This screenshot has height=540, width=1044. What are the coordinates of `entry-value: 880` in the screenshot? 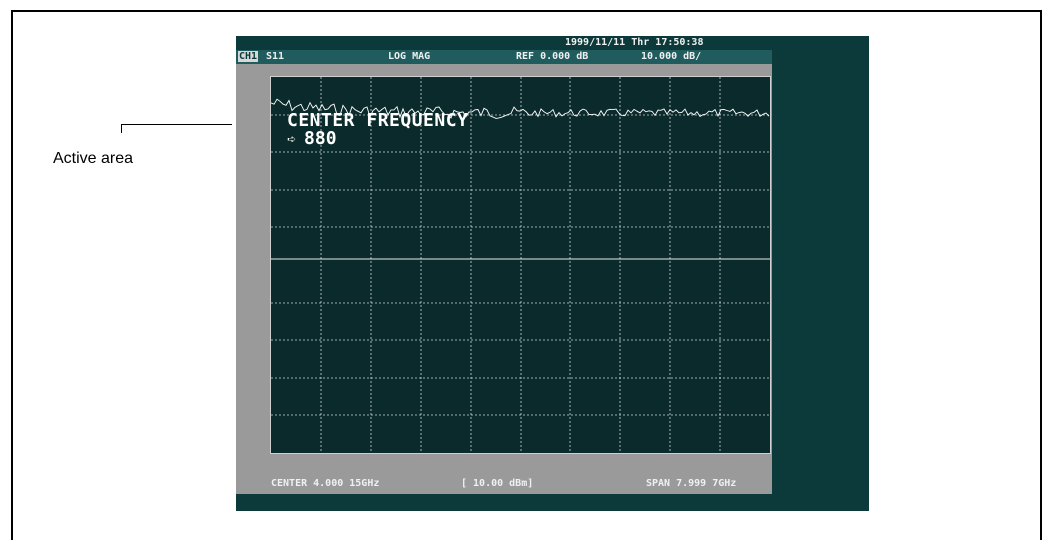 It's located at (320, 138).